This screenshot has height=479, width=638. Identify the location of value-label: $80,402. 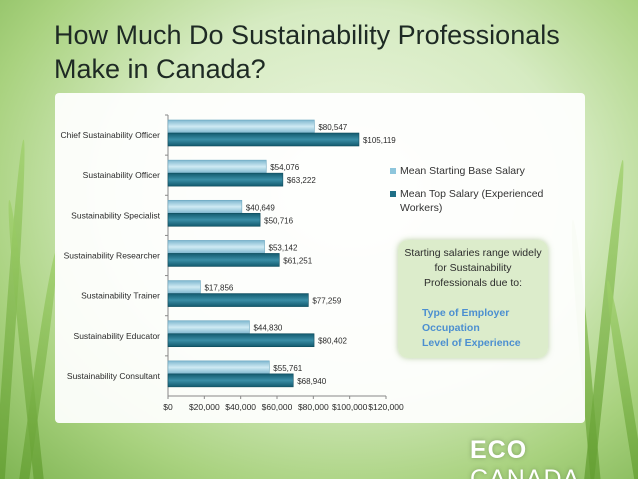
(332, 341).